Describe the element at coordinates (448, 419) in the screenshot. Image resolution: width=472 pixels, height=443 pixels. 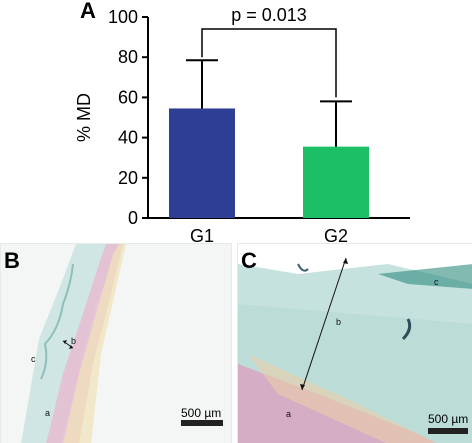
I see `scale-label-c: 500 µm` at that location.